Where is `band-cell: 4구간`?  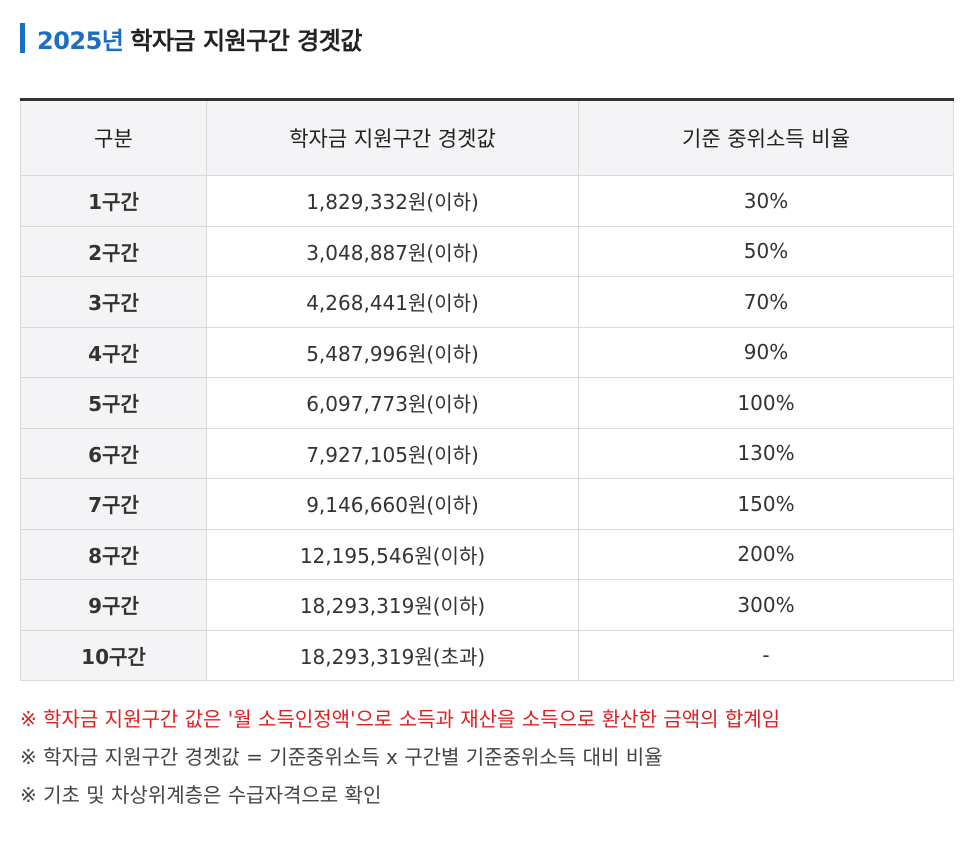 band-cell: 4구간 is located at coordinates (113, 352).